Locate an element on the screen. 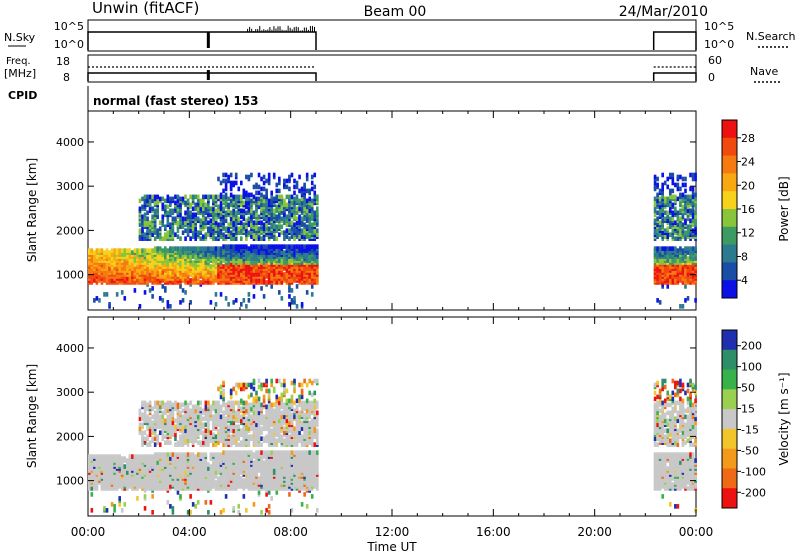 The height and width of the screenshot is (558, 800). xtick-label: 20:00 is located at coordinates (594, 532).